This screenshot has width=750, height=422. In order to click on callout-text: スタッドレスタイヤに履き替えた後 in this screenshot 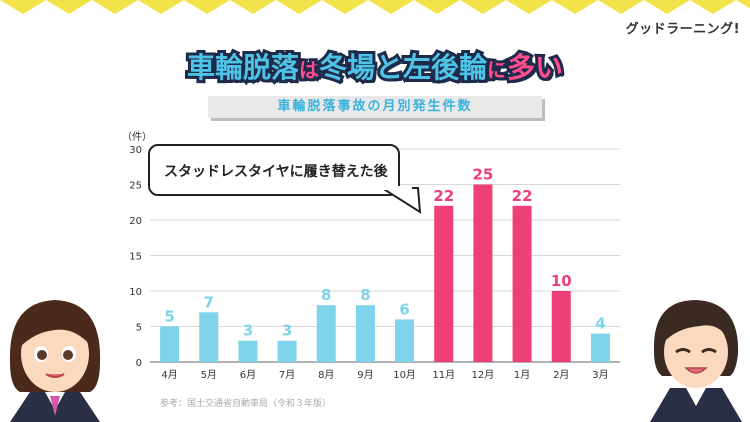, I will do `click(276, 172)`.